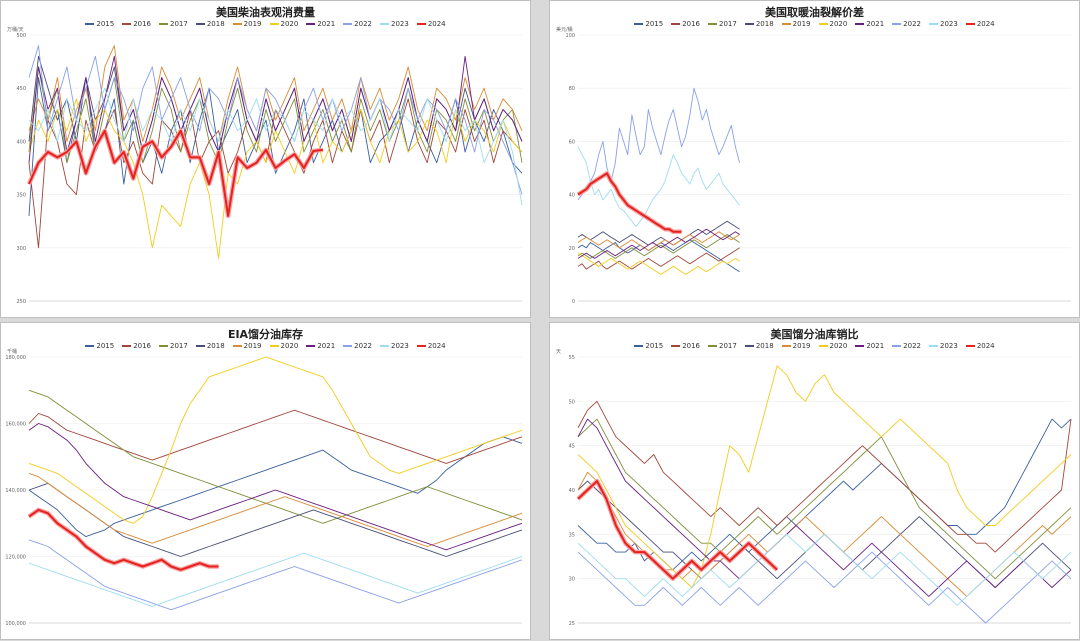 The width and height of the screenshot is (1080, 641). What do you see at coordinates (572, 358) in the screenshot?
I see `y-tick-label: 55` at bounding box center [572, 358].